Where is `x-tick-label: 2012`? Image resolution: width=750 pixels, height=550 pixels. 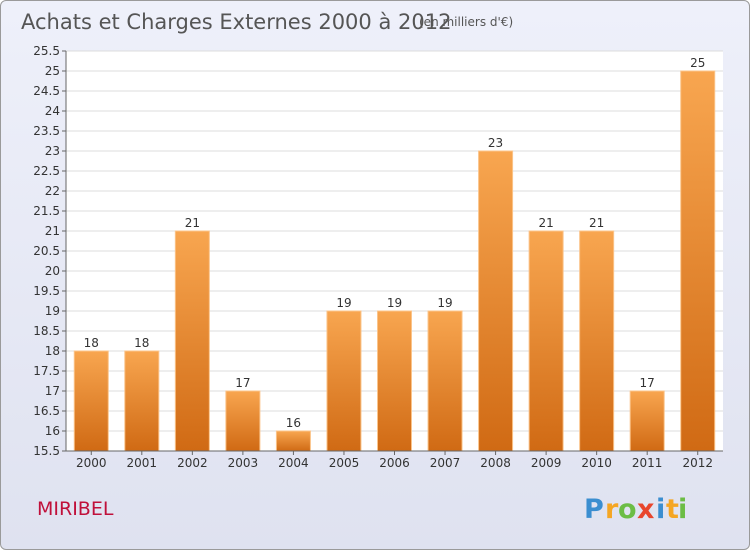
x-tick-label: 2012 is located at coordinates (697, 463).